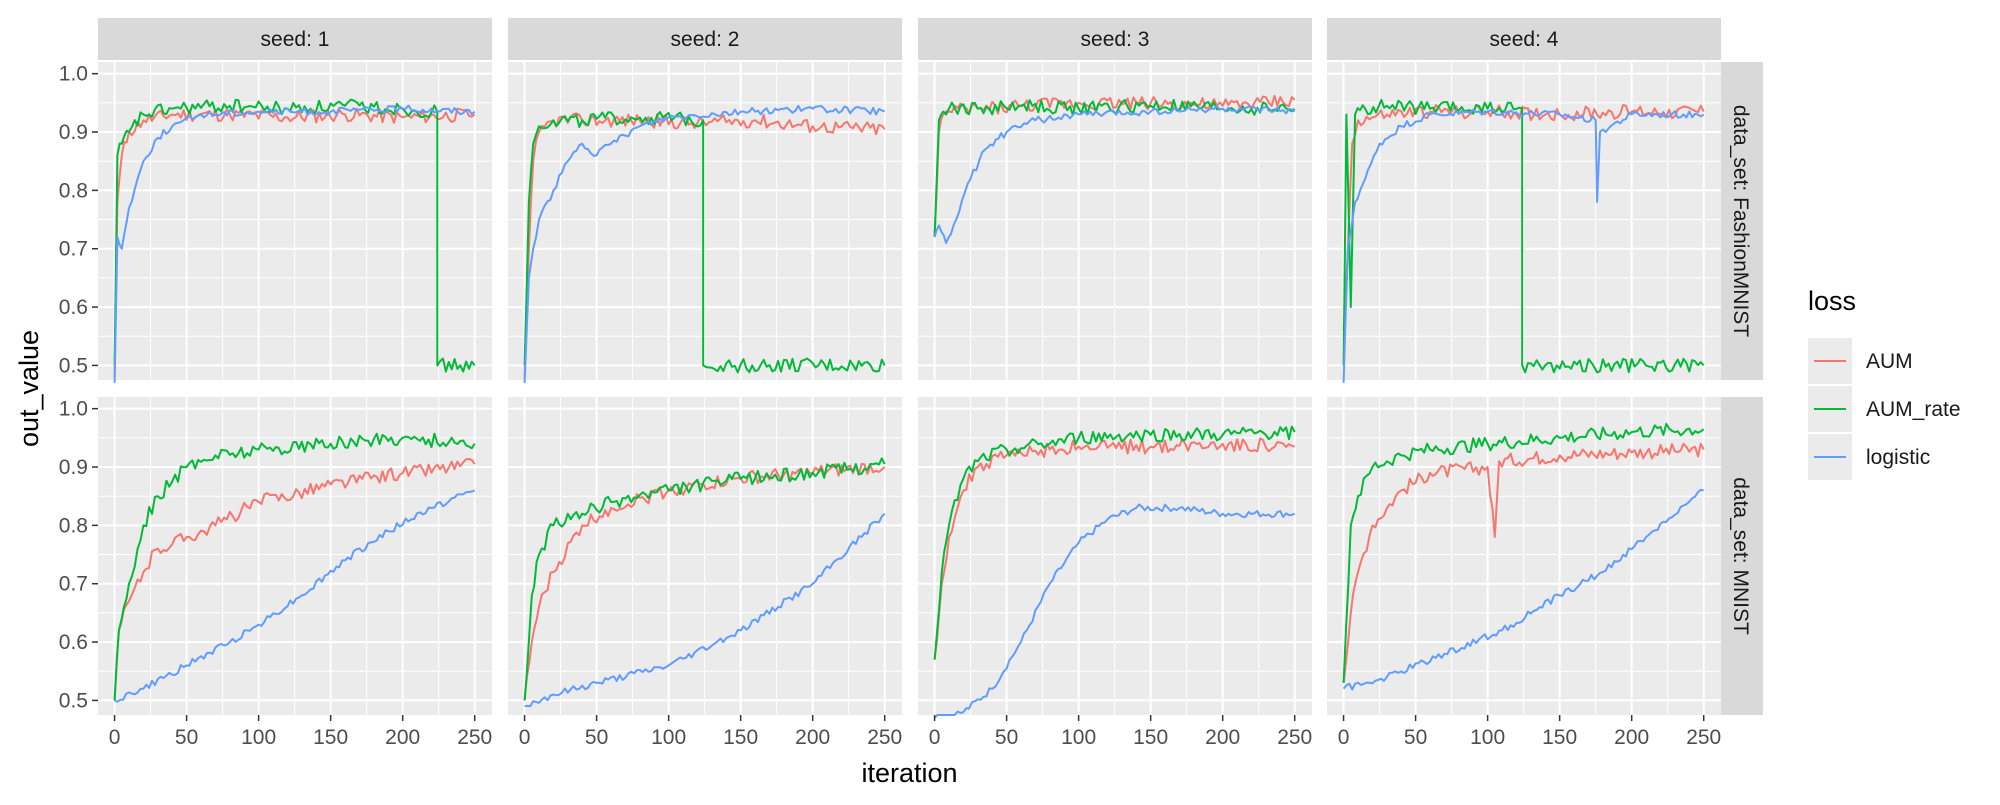 Image resolution: width=2000 pixels, height=805 pixels. Describe the element at coordinates (1889, 361) in the screenshot. I see `legend-label: AUM` at that location.